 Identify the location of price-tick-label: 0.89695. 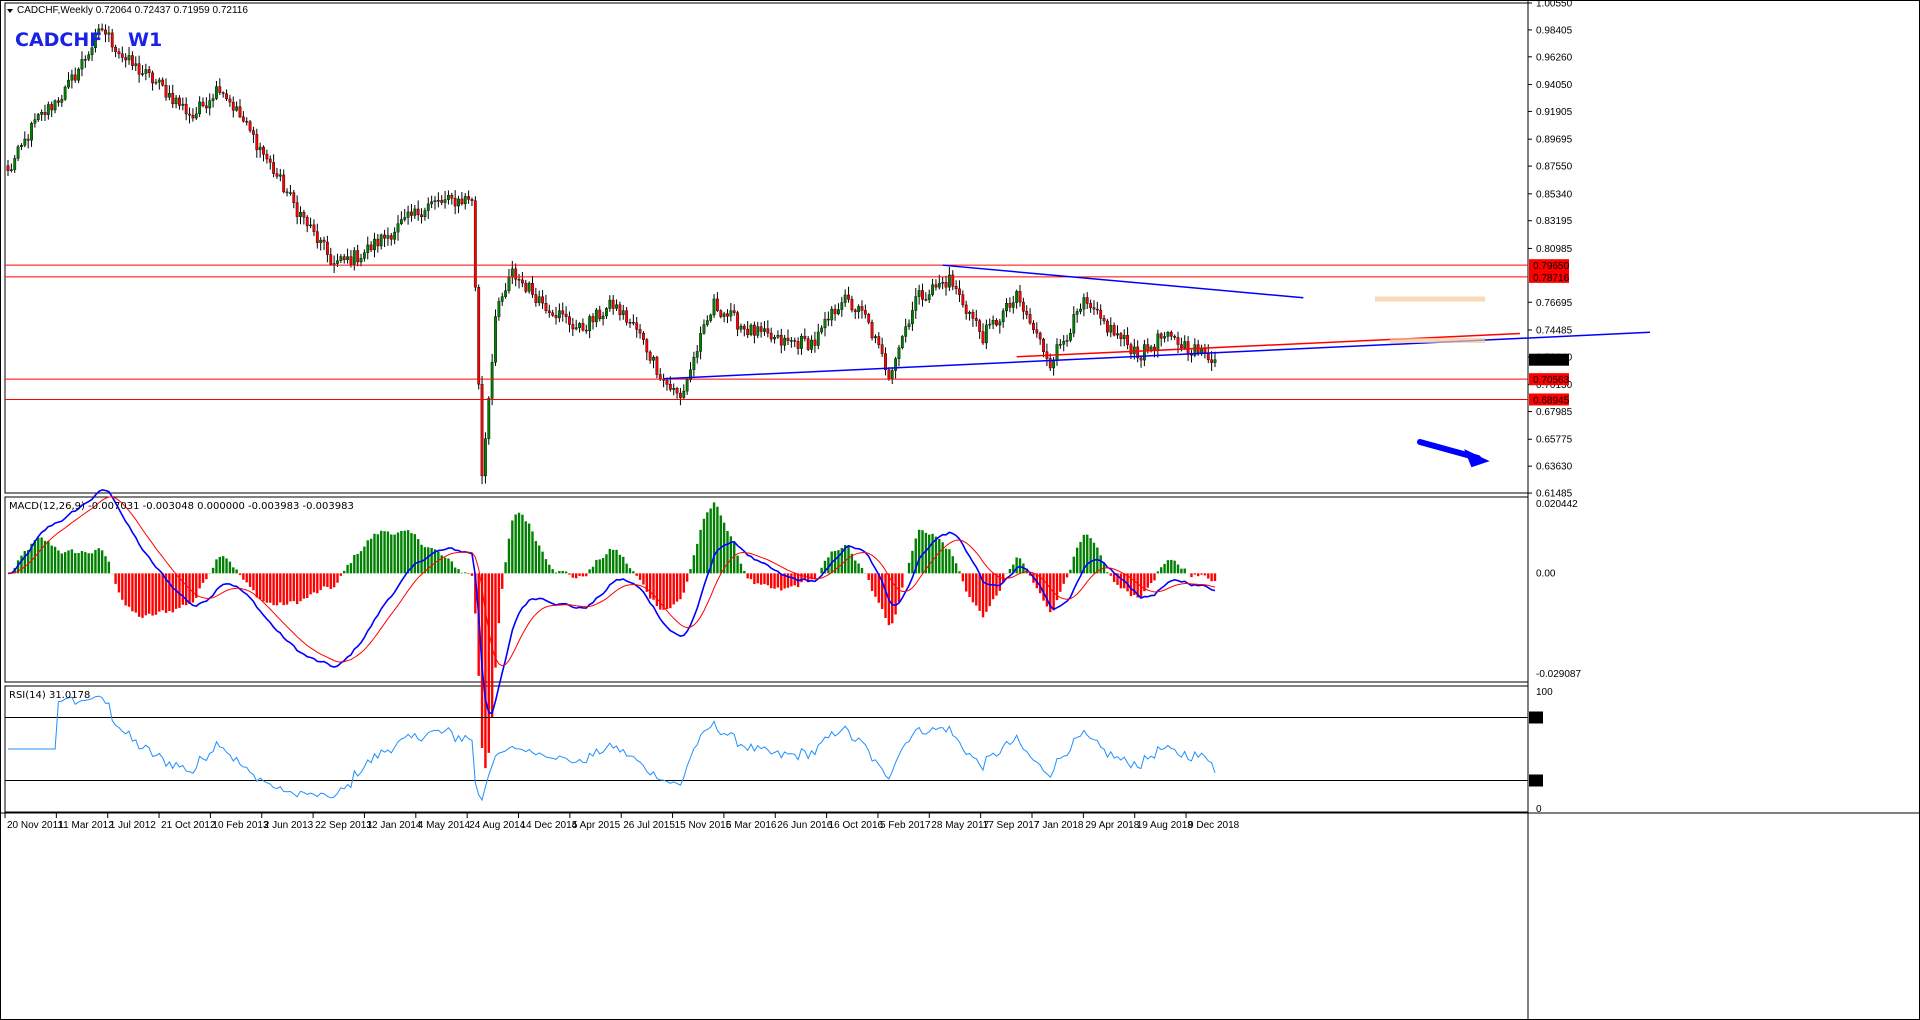
(1554, 140).